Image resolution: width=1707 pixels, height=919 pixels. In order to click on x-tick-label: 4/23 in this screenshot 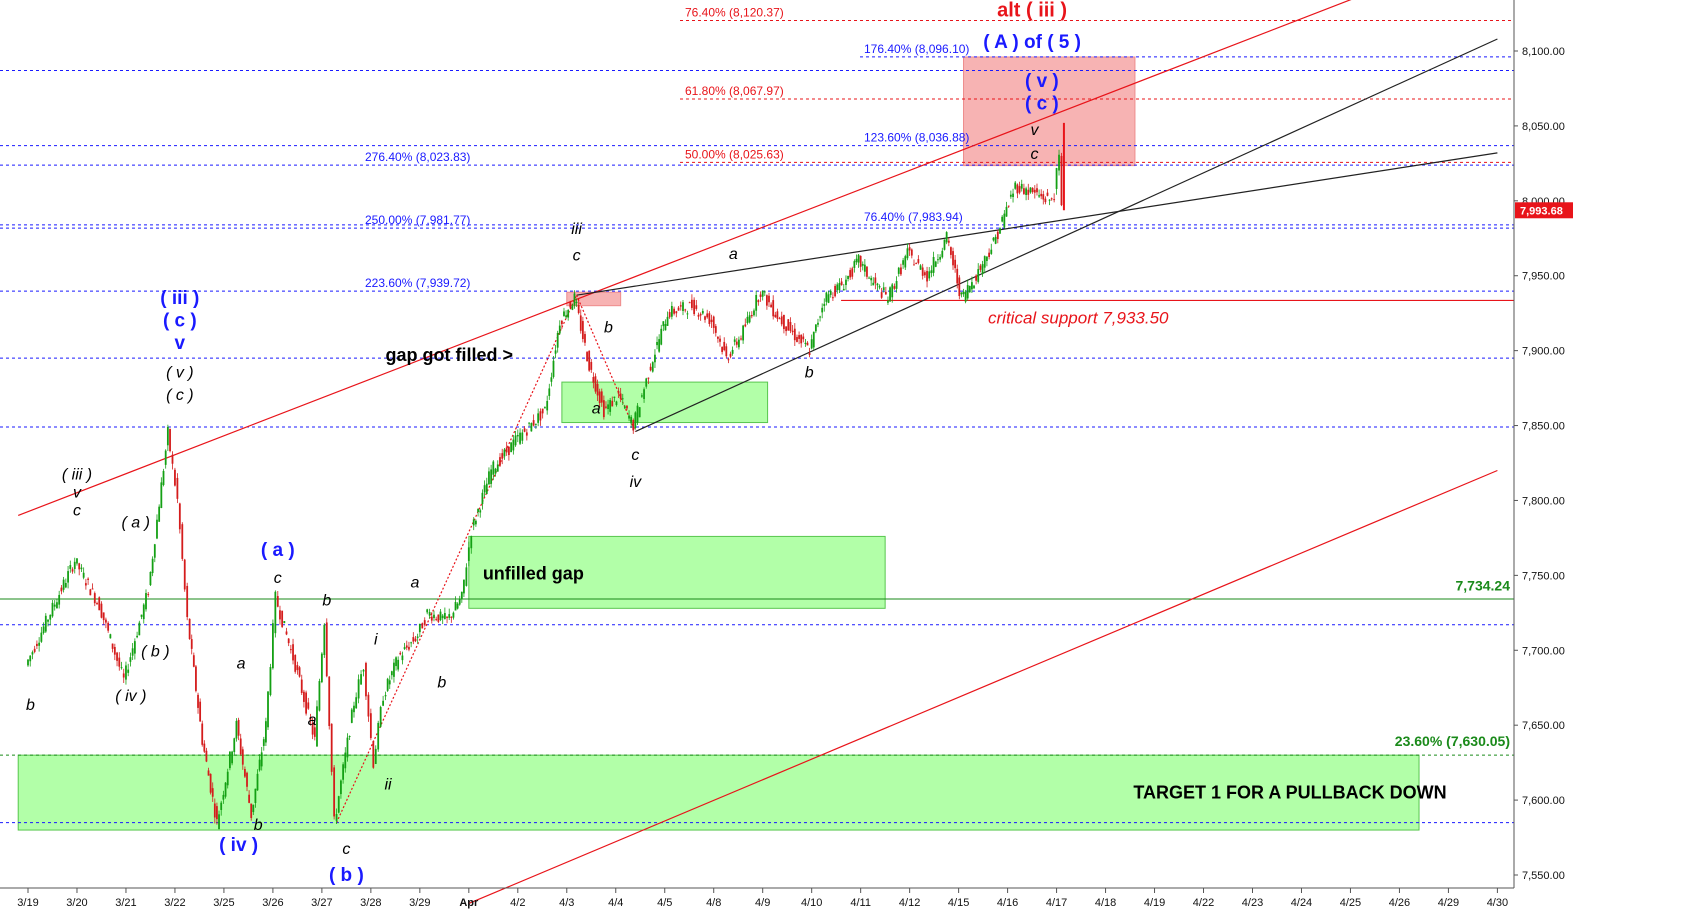, I will do `click(1252, 903)`.